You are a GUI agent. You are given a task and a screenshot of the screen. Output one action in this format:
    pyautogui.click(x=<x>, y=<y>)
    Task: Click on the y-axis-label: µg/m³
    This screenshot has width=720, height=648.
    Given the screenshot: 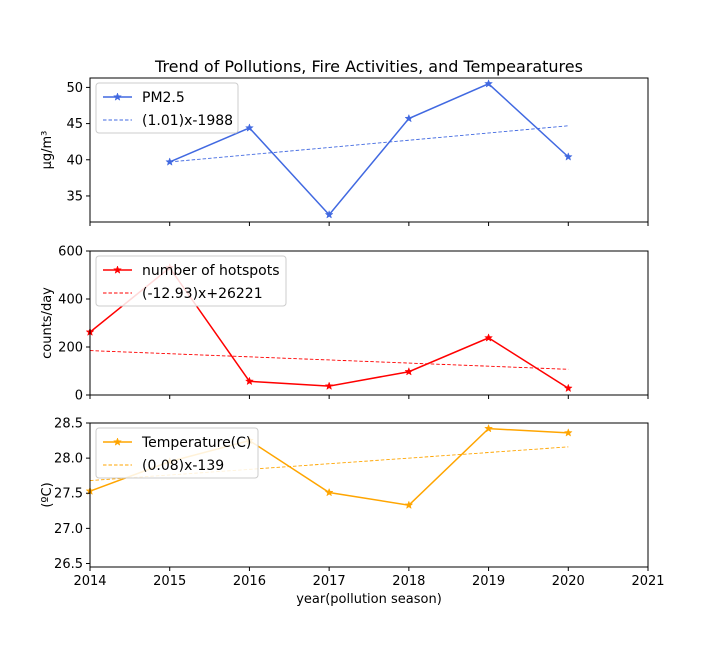 What is the action you would take?
    pyautogui.click(x=47, y=150)
    